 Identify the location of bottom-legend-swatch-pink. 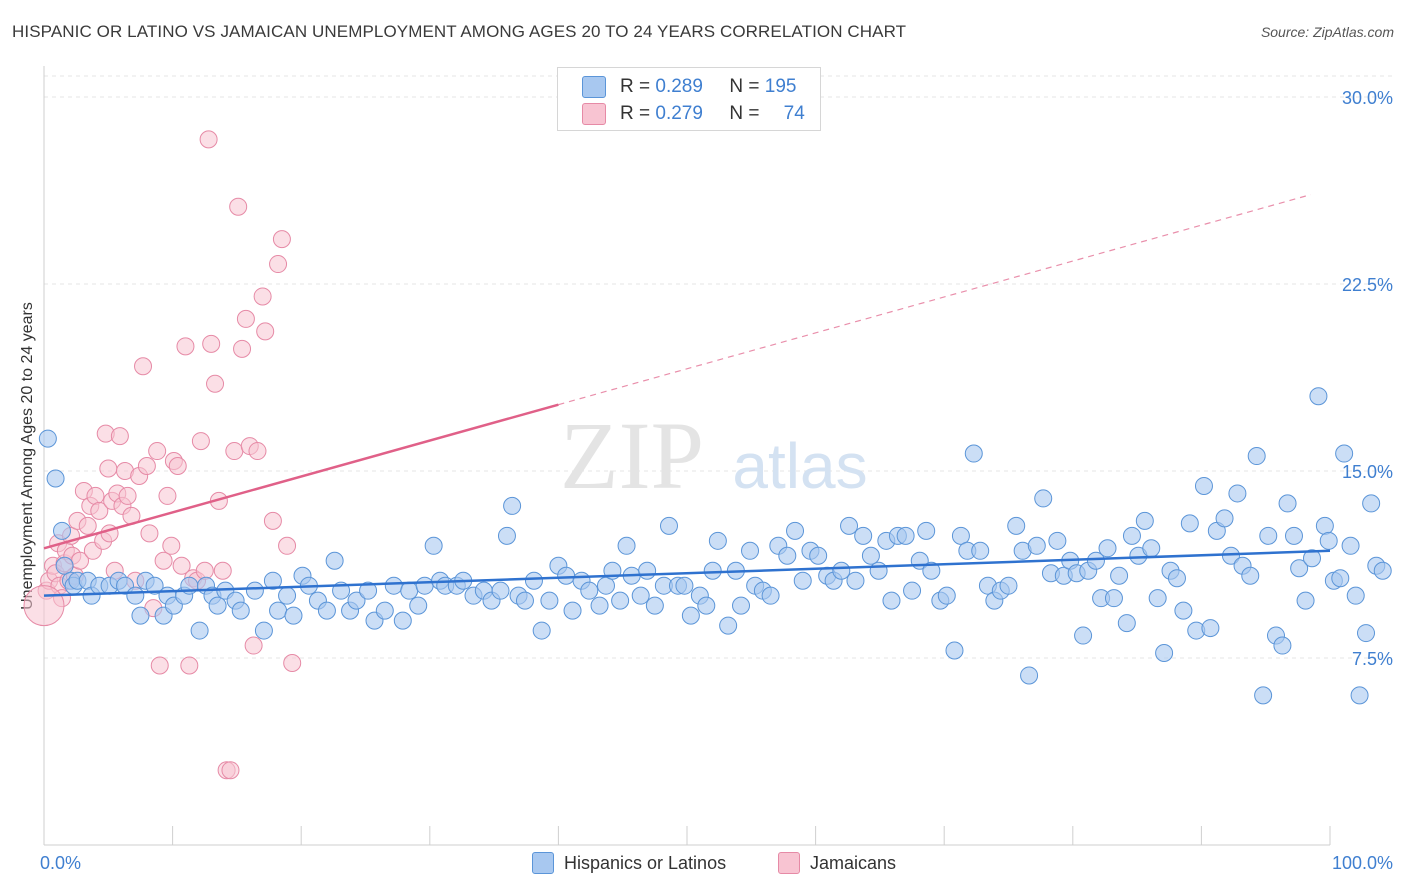
(789, 863).